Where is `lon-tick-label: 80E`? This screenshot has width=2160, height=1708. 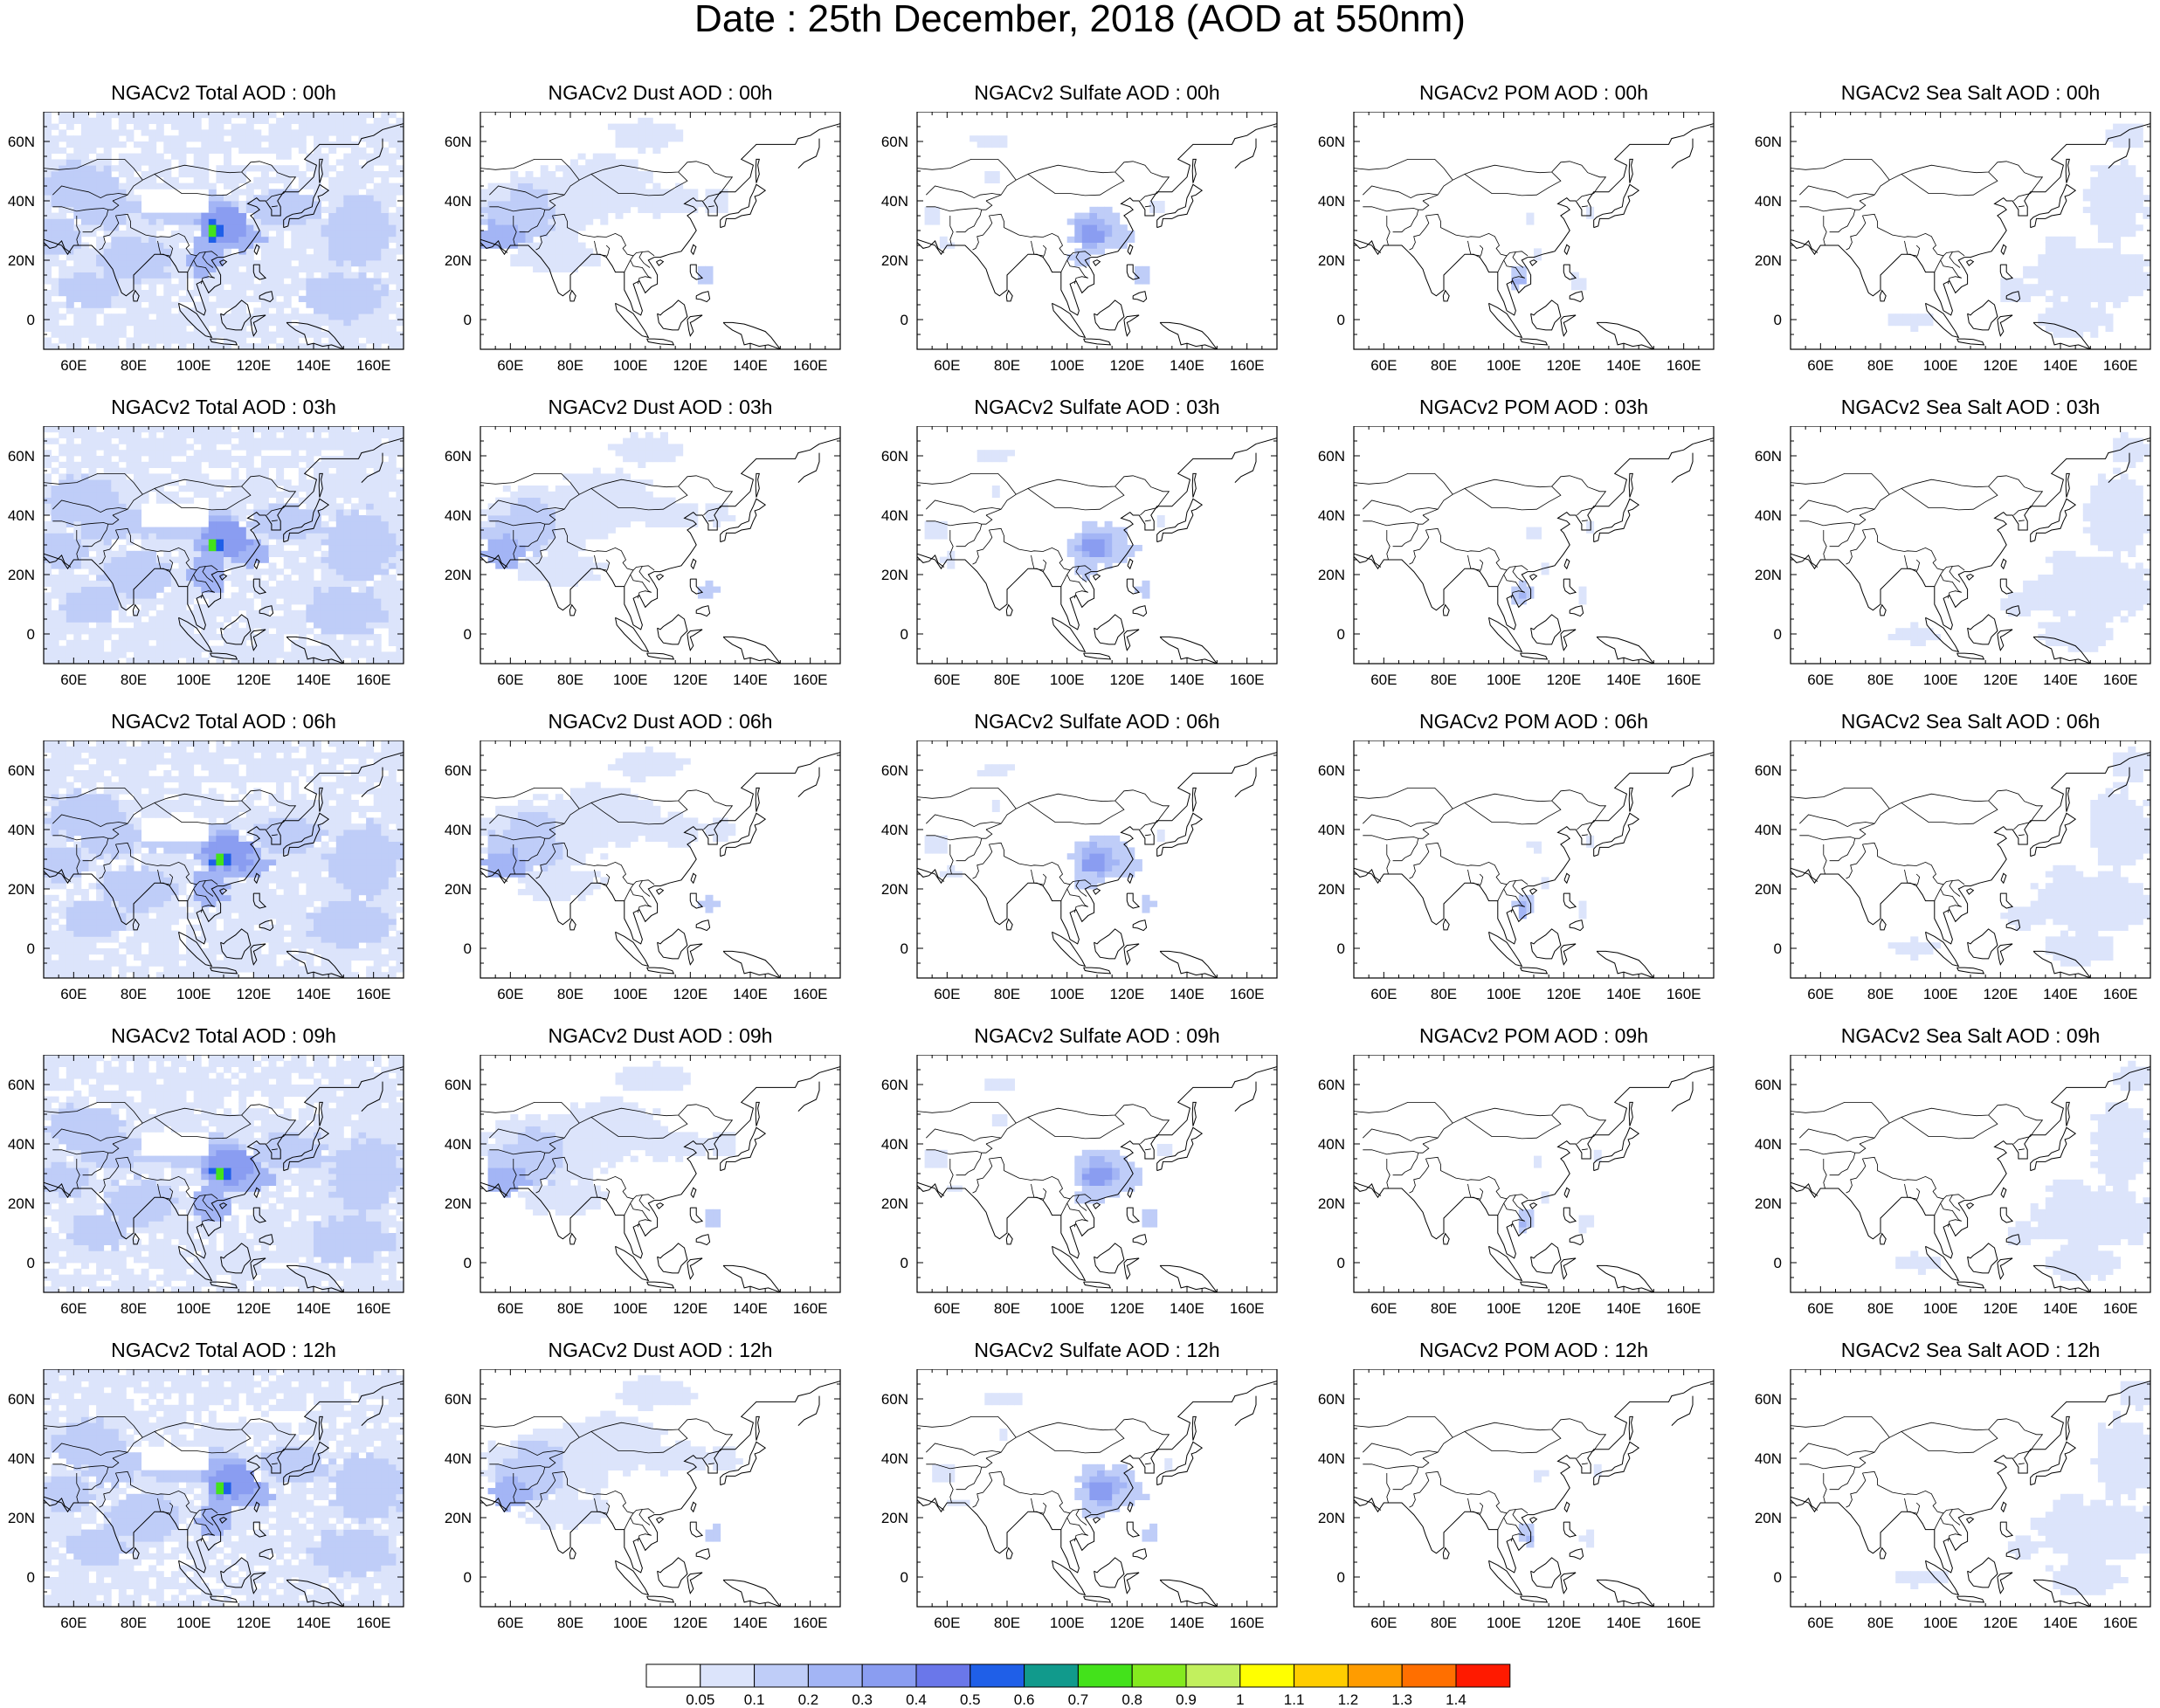
lon-tick-label: 80E is located at coordinates (1880, 1308).